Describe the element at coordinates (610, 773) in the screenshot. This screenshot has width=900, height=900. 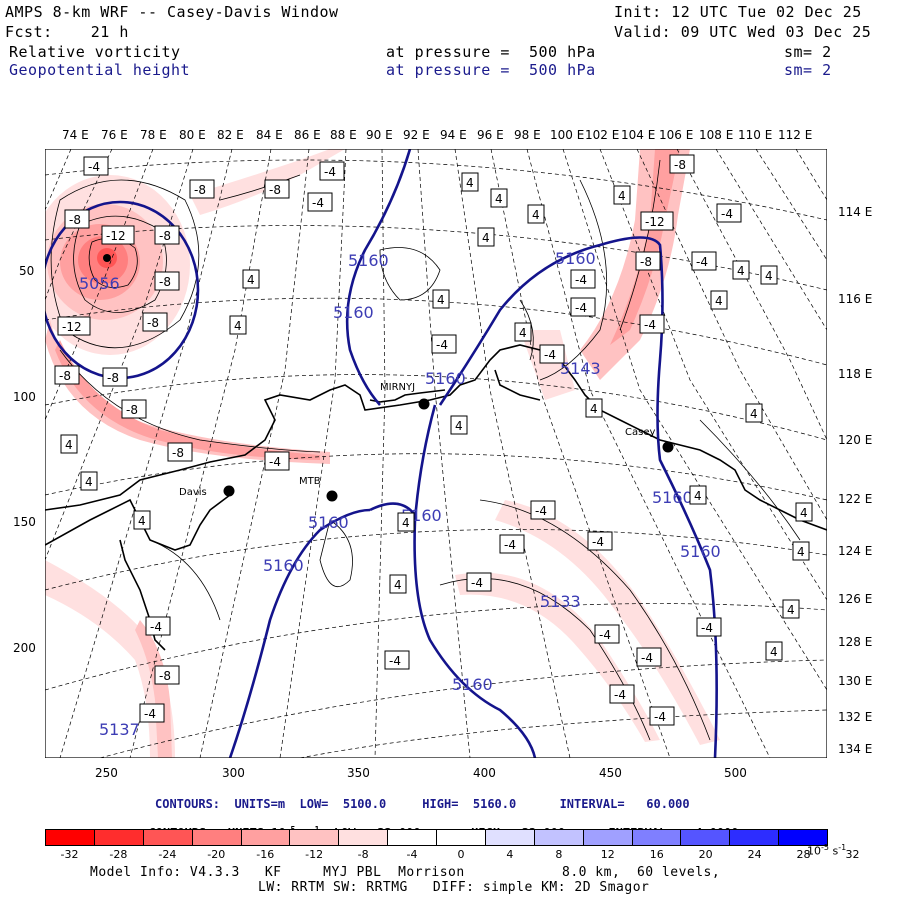
I see `grid-x-tick: 450` at that location.